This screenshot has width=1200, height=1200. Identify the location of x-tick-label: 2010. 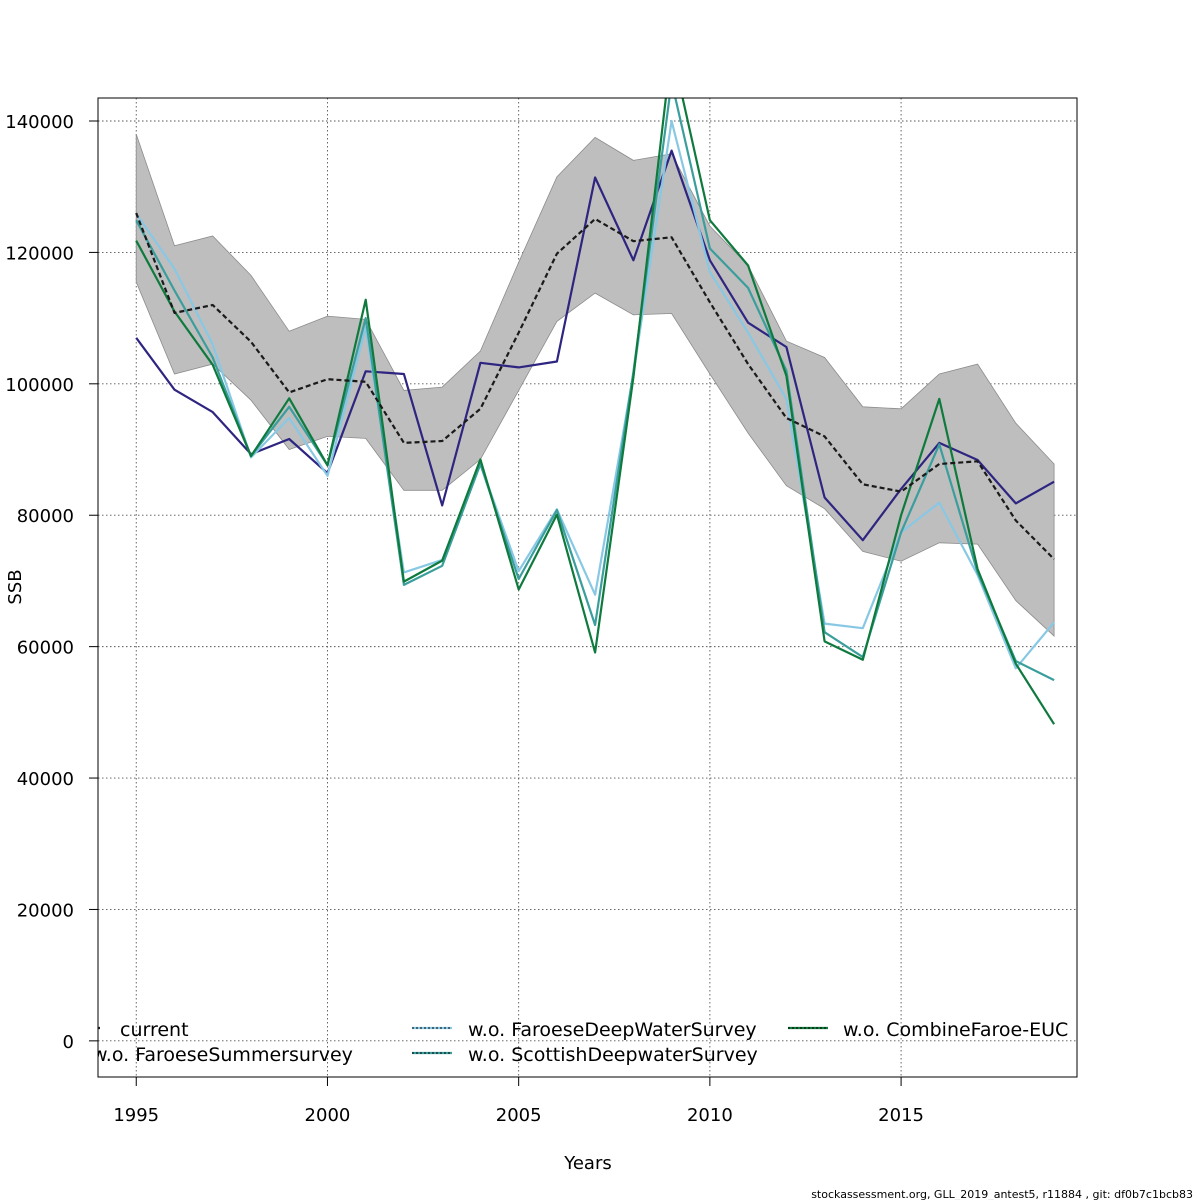
(710, 1115).